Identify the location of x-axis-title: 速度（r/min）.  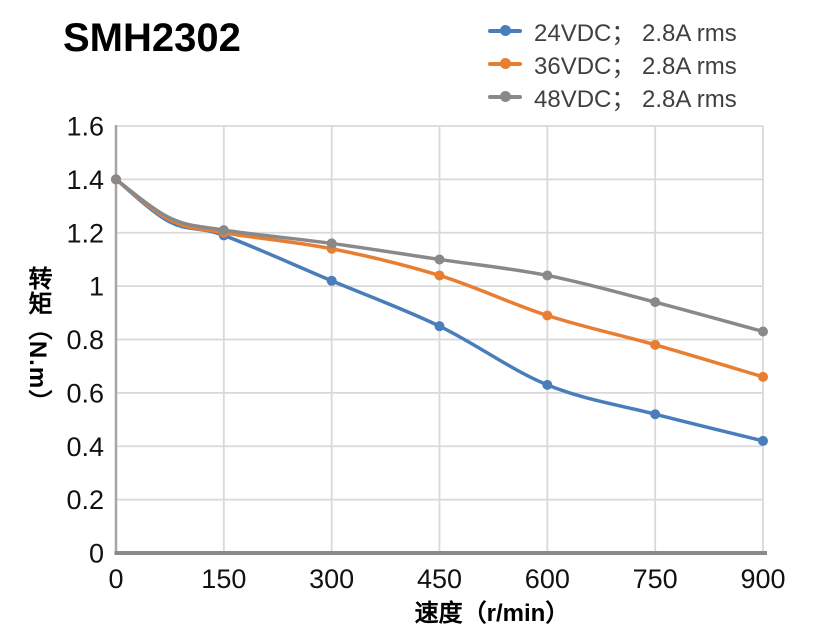
(492, 613).